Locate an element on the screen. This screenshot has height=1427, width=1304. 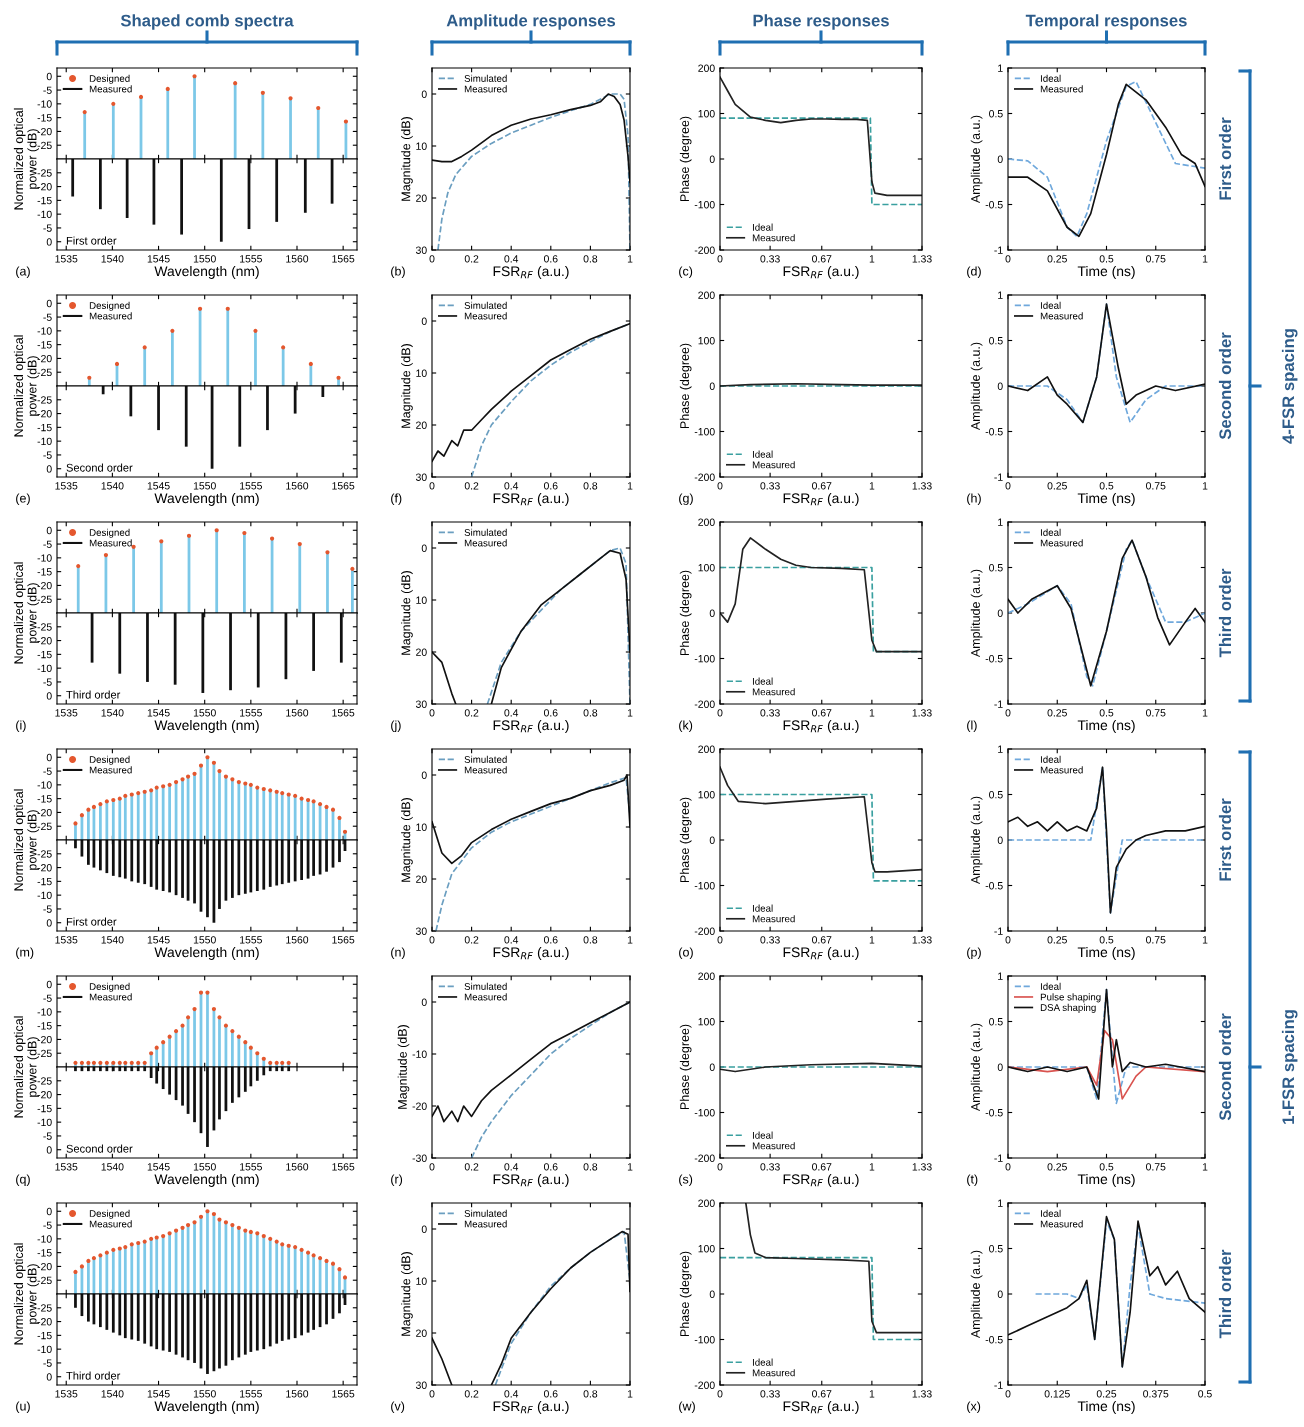
x-tick-label: 1560 is located at coordinates (297, 259).